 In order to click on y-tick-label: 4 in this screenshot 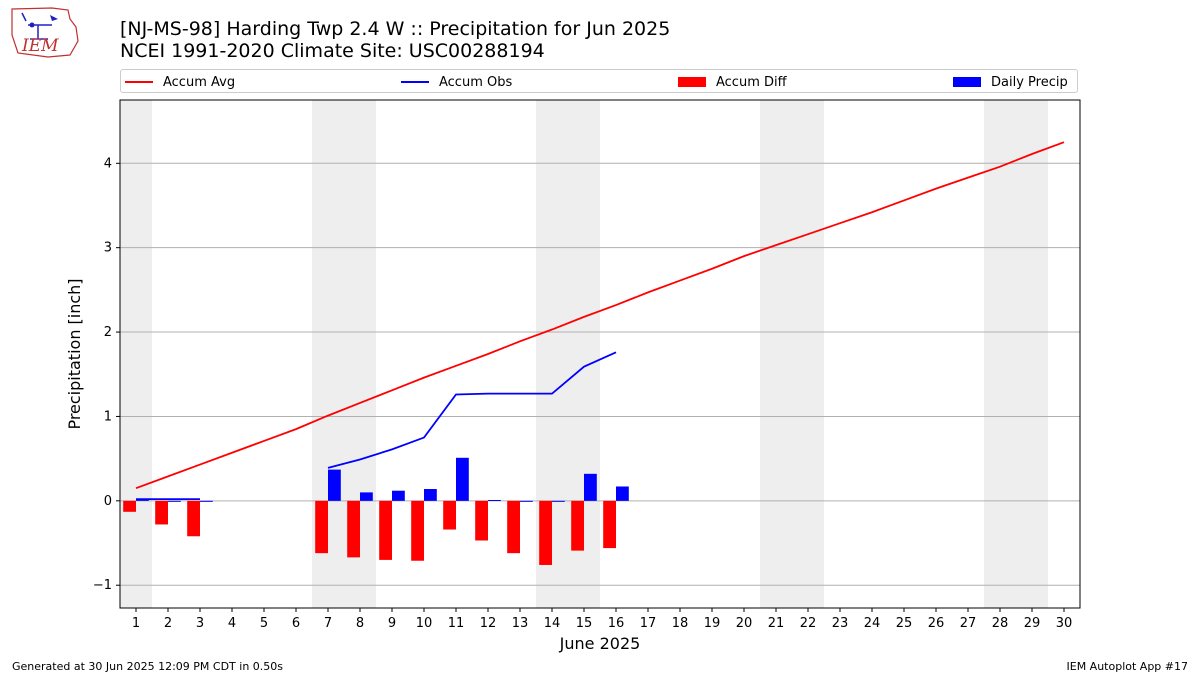, I will do `click(108, 163)`.